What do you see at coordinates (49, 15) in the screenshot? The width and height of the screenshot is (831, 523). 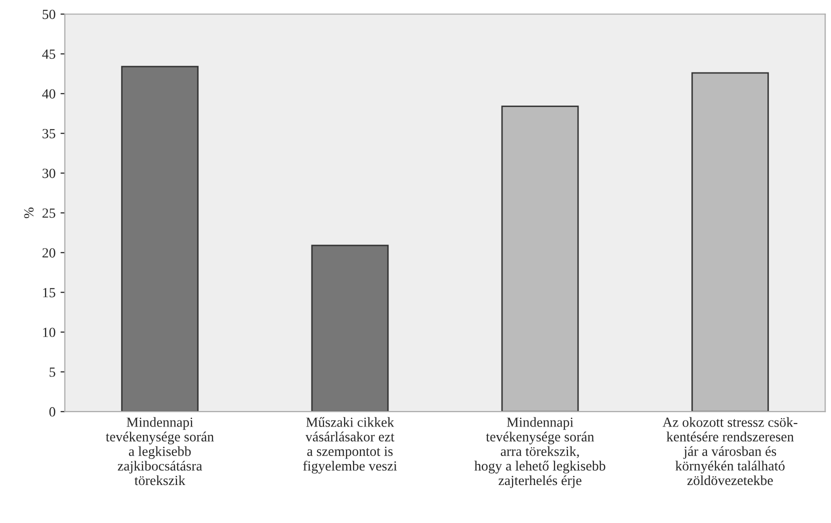 I see `y-tick-label: 50` at bounding box center [49, 15].